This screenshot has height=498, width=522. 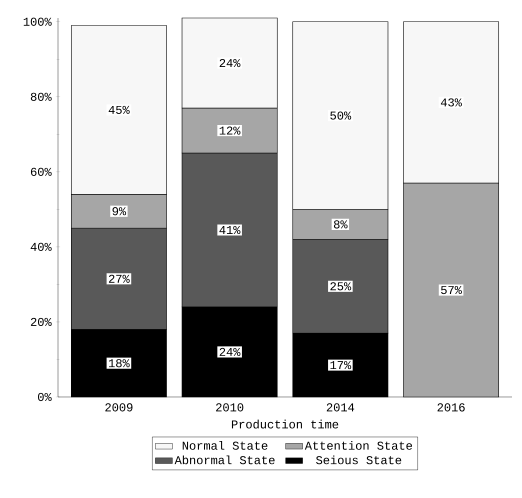 I want to click on x-axis-title: Production time, so click(x=285, y=424).